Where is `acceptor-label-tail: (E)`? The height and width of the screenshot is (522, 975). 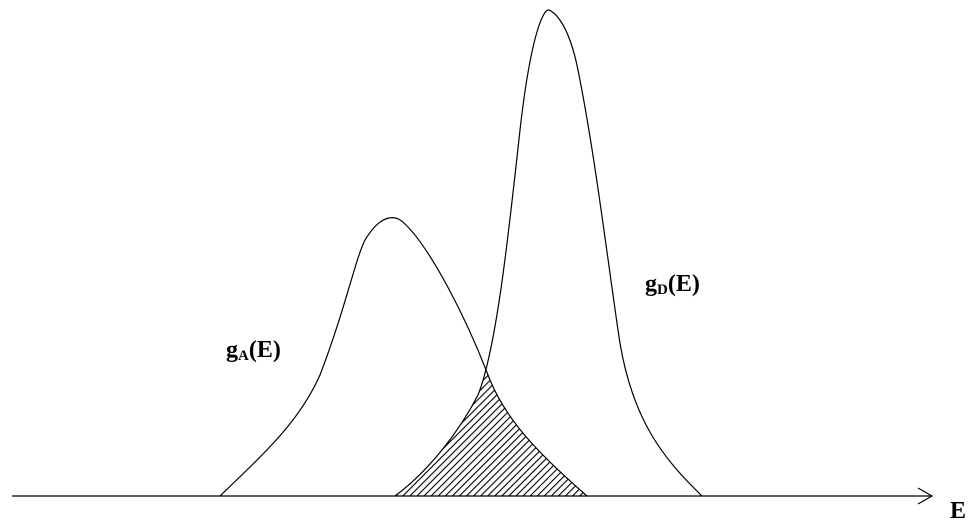
acceptor-label-tail: (E) is located at coordinates (265, 350).